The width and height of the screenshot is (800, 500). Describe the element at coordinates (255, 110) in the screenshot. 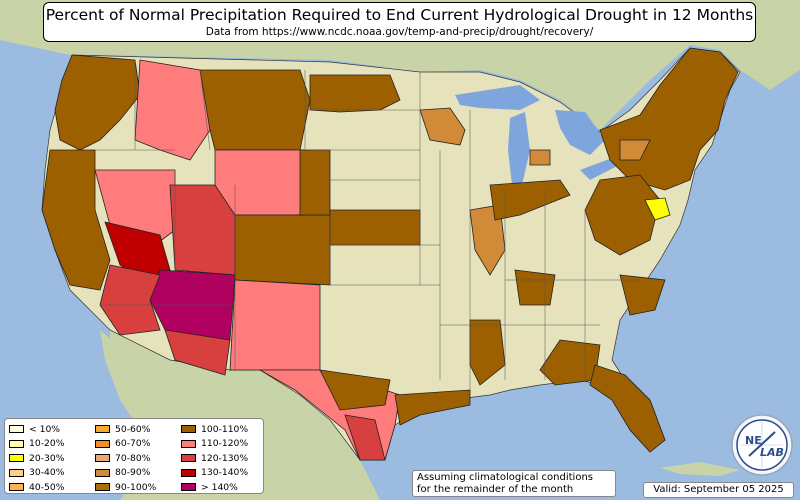

I see `region-montana` at that location.